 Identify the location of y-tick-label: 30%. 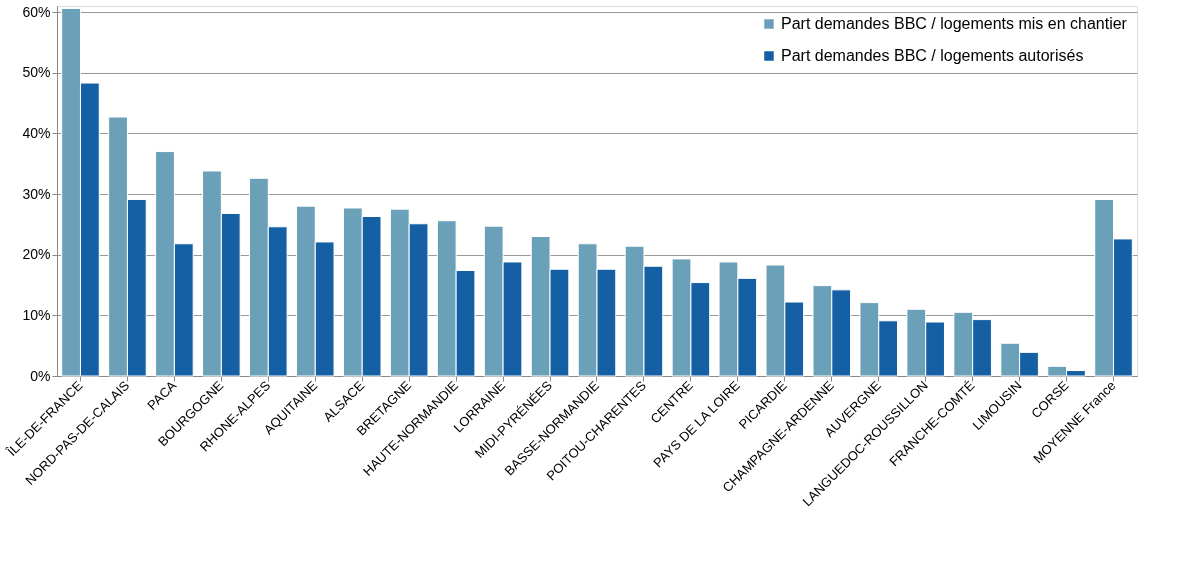
(36, 193).